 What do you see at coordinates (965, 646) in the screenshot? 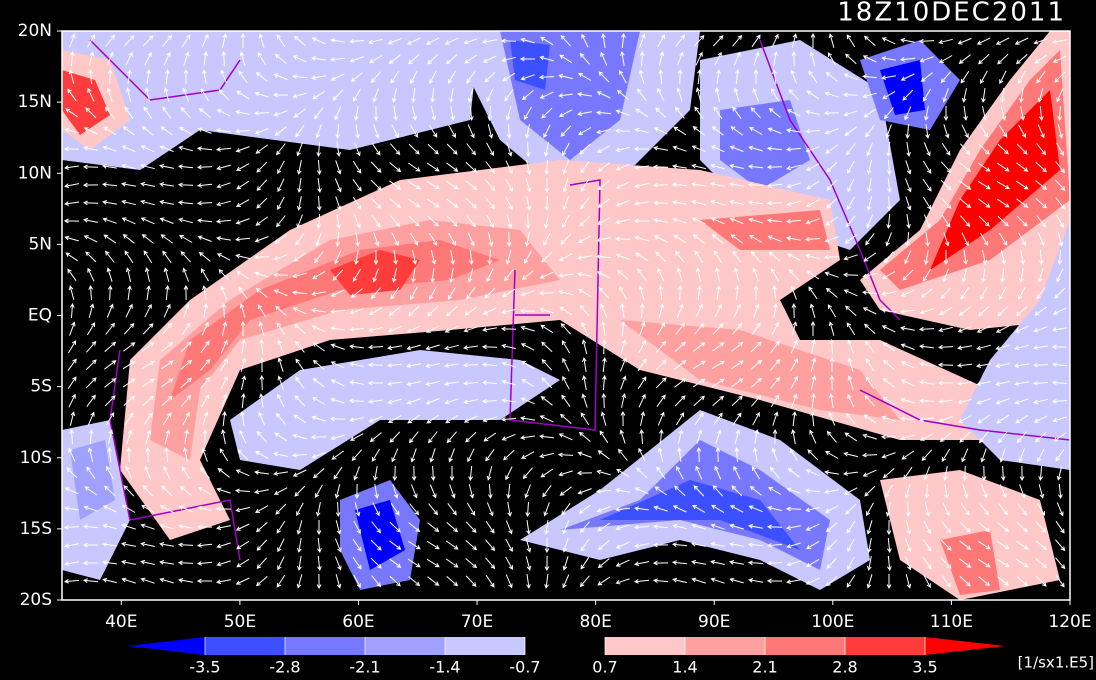
I see `colorbar-high-end` at bounding box center [965, 646].